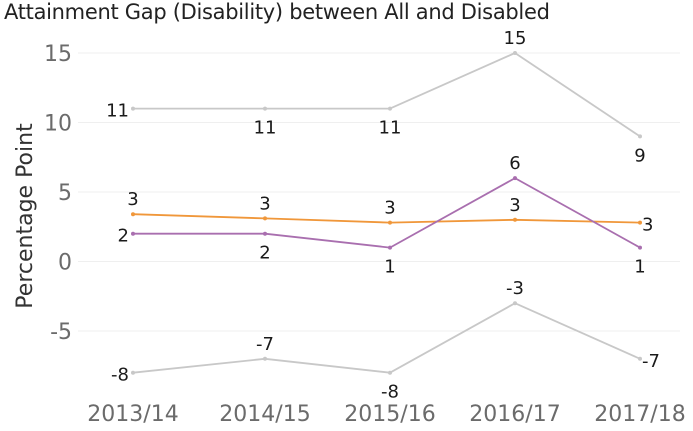 This screenshot has width=693, height=431. What do you see at coordinates (58, 124) in the screenshot?
I see `y-tick-label: 10` at bounding box center [58, 124].